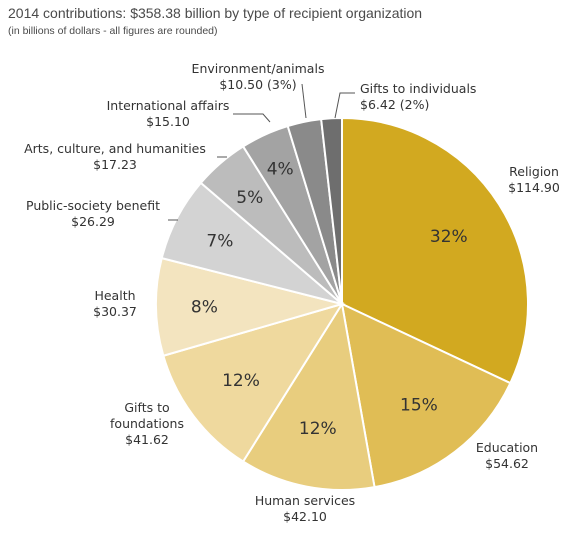 The height and width of the screenshot is (534, 564). Describe the element at coordinates (250, 307) in the screenshot. I see `pie-slice-health` at that location.